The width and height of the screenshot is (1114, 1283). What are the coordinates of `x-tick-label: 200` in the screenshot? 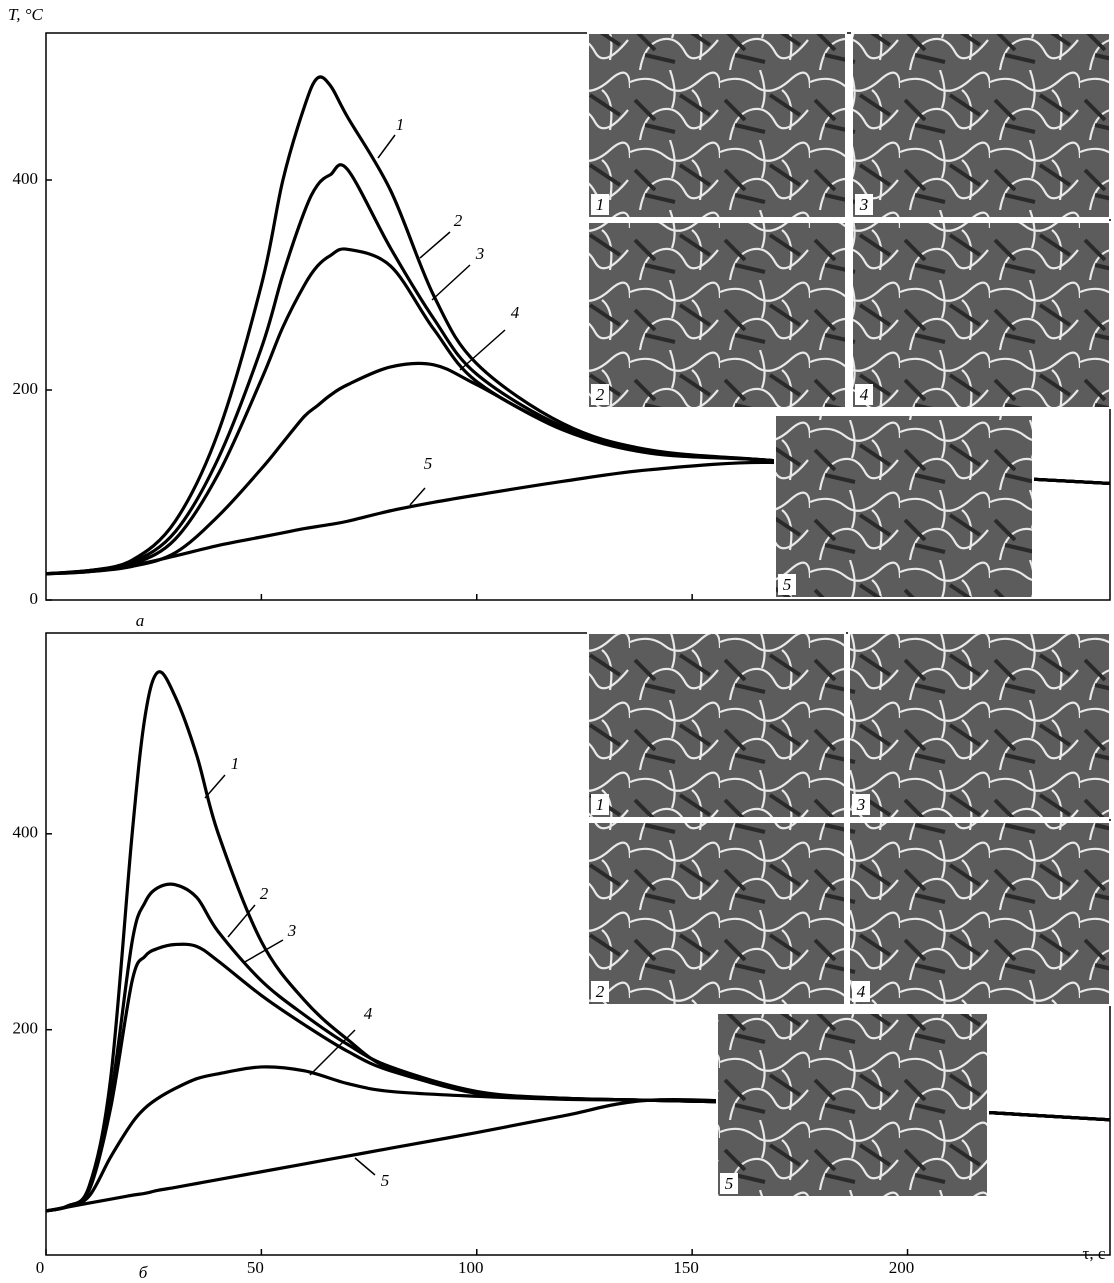 It's located at (902, 1267).